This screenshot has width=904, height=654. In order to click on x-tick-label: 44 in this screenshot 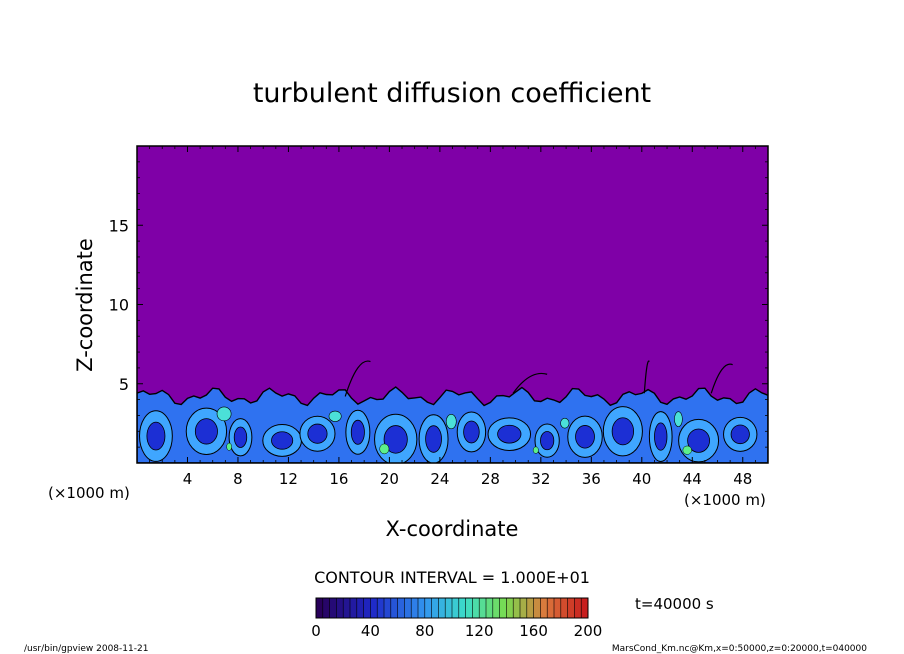, I will do `click(692, 479)`.